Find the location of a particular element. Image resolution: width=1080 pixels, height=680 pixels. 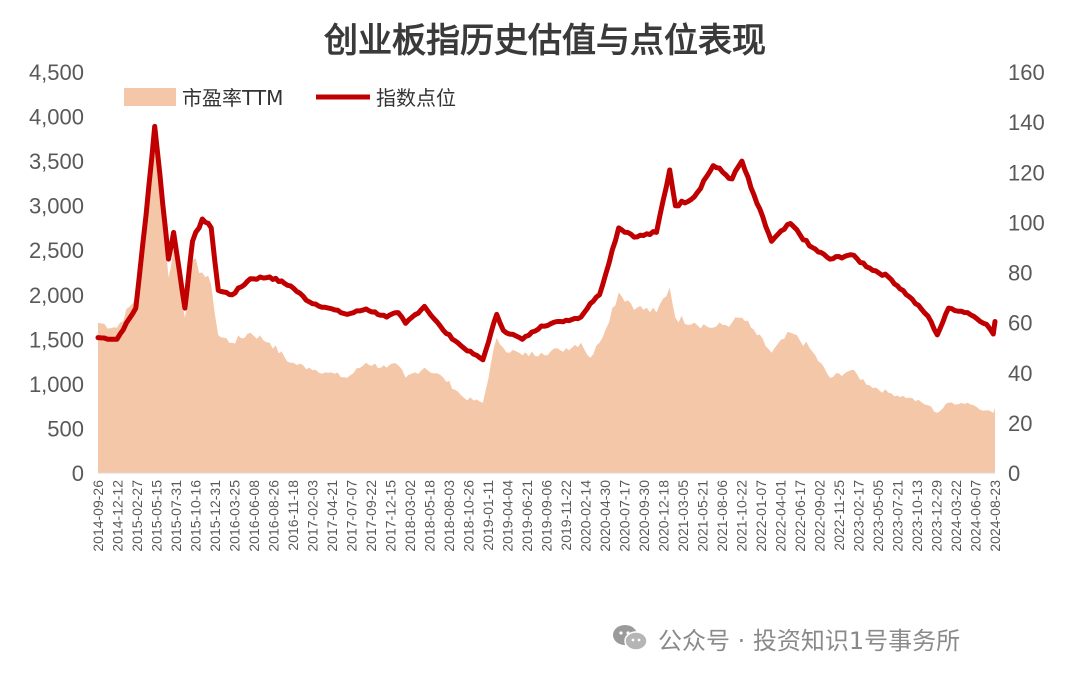

x-tick-label: 2015-07-31 is located at coordinates (176, 516).